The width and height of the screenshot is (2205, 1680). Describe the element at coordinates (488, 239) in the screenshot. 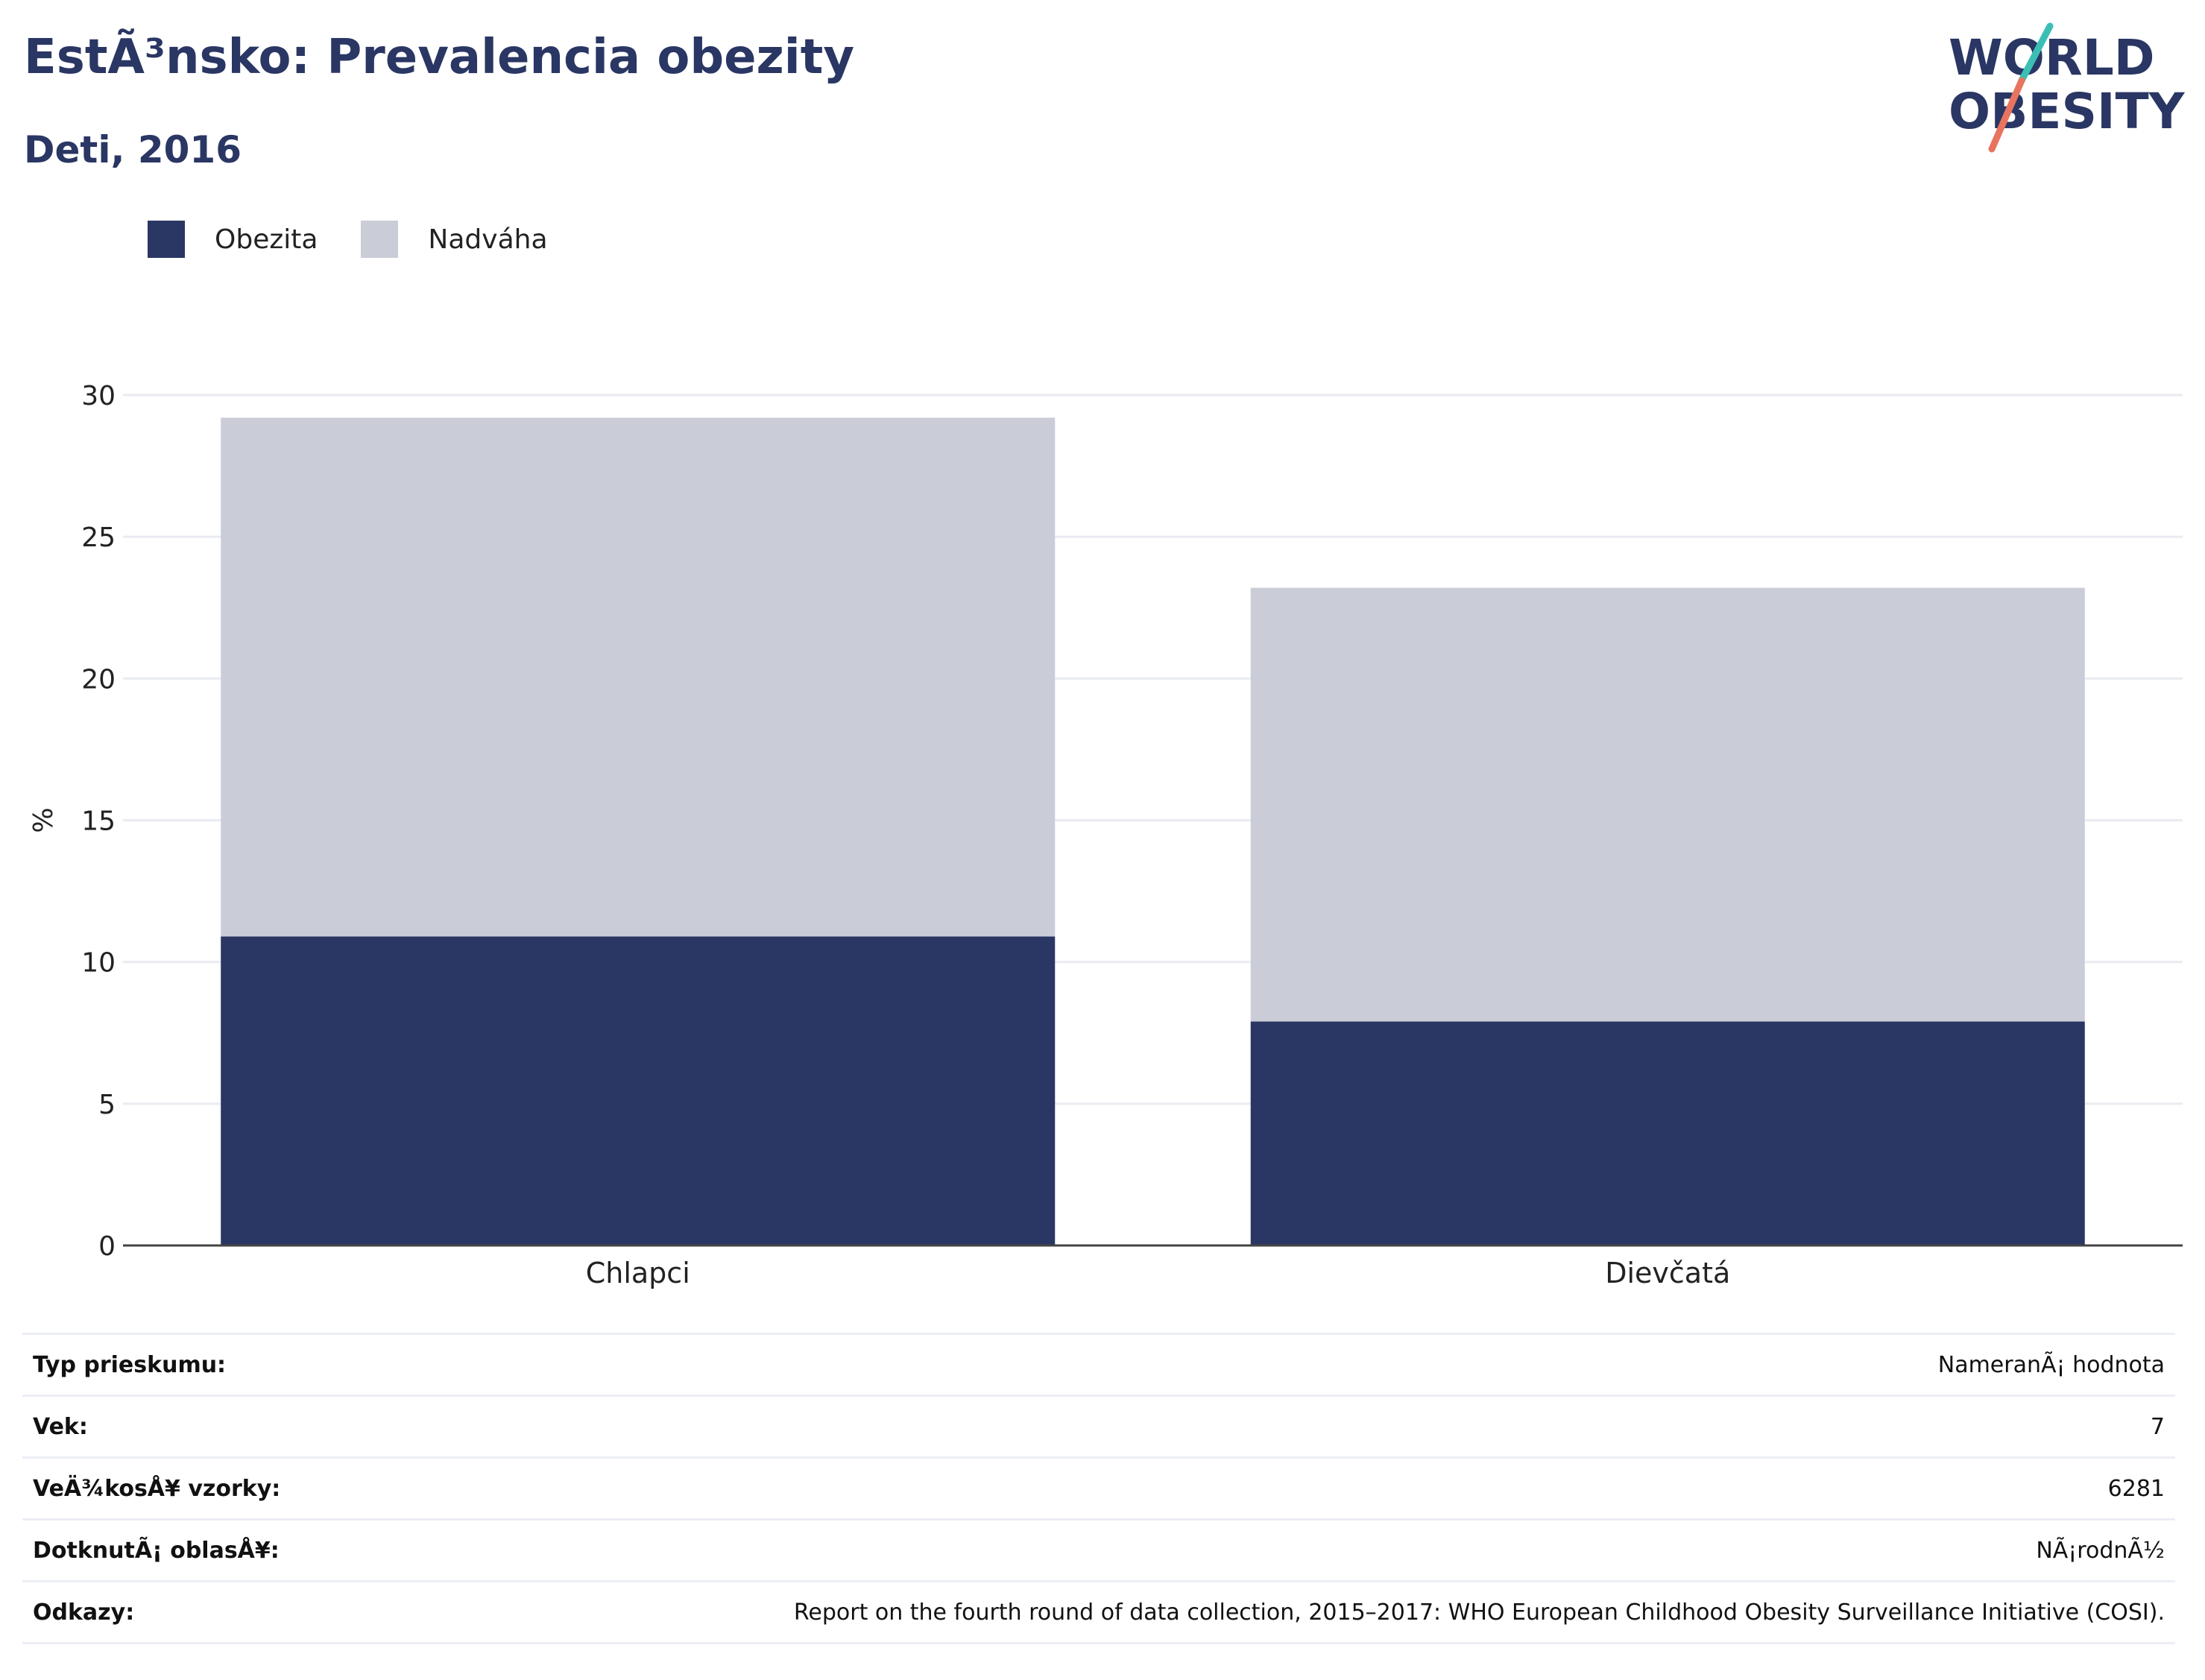

I see `legend-label-nadvaha: Nadváha` at that location.